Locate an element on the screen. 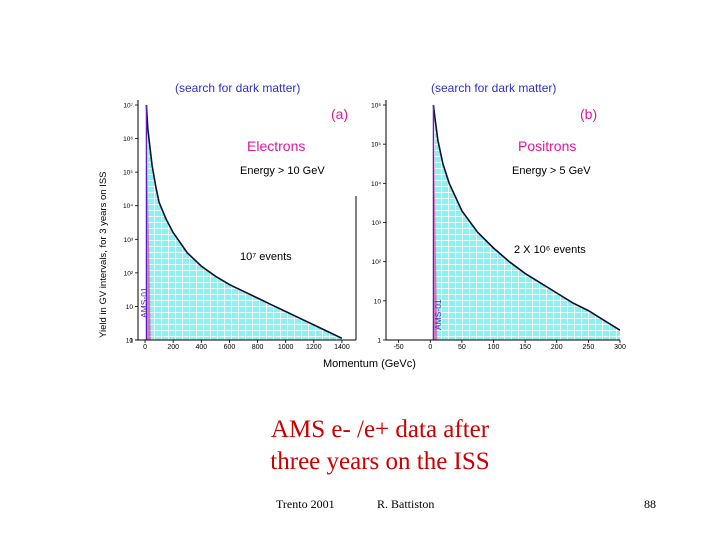 The height and width of the screenshot is (540, 720). chart-a-curve is located at coordinates (244, 222).